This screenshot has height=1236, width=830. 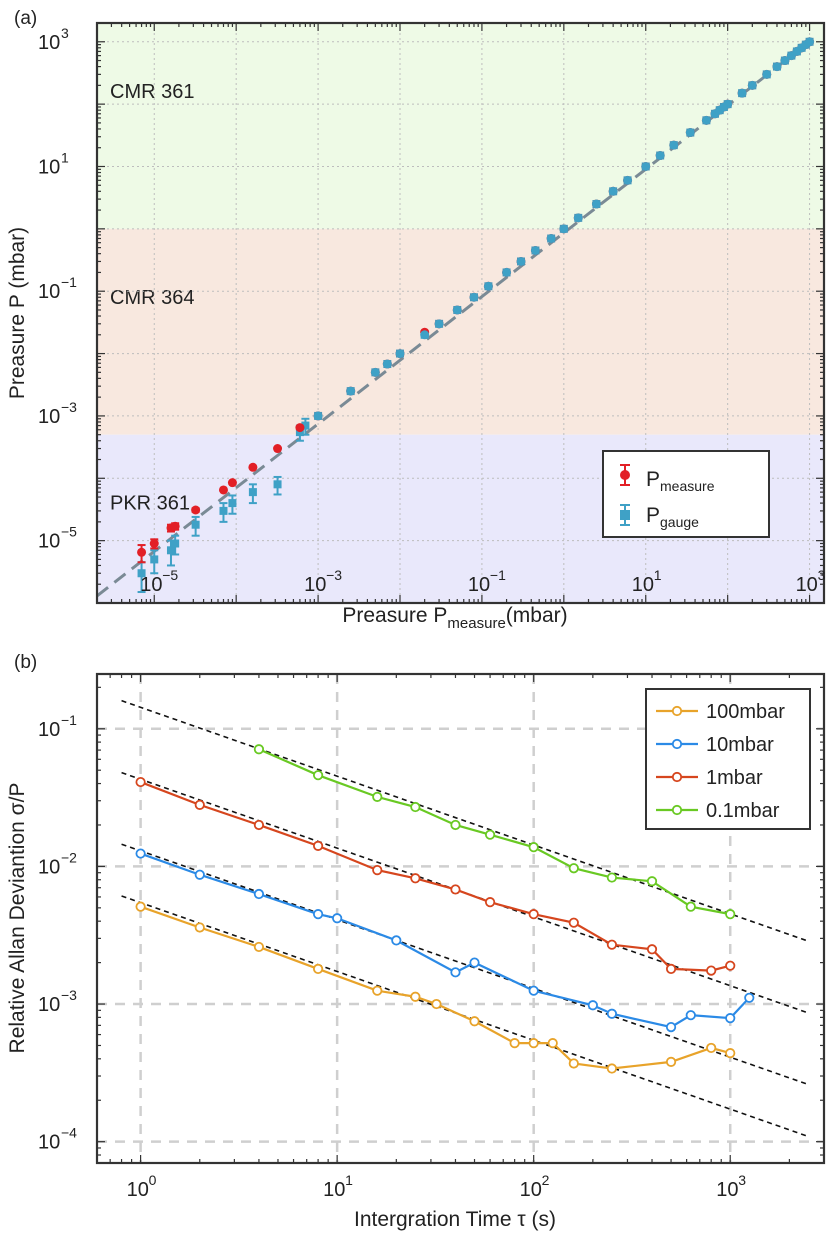 I want to click on legend-label-100mbar: 100mbar, so click(x=745, y=712).